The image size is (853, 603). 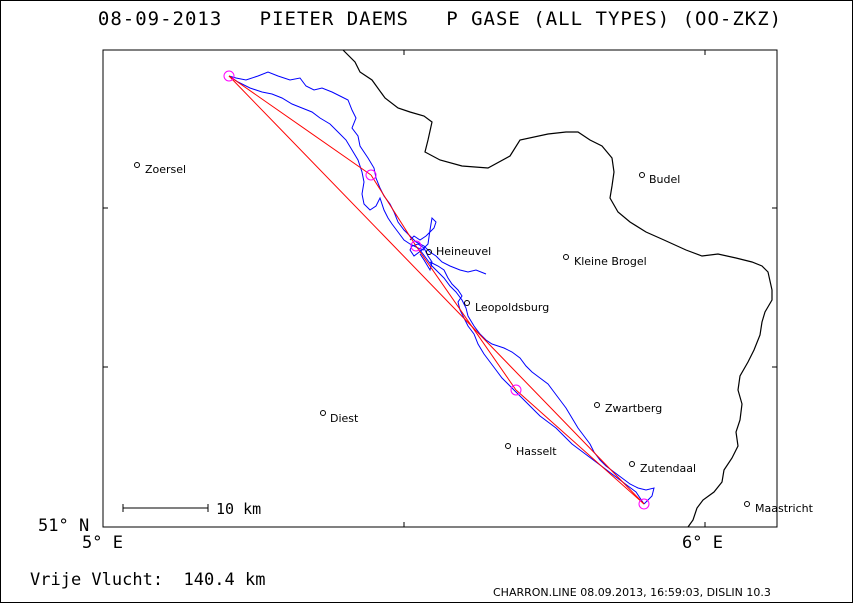 What do you see at coordinates (632, 464) in the screenshot?
I see `place-marker-zutendaal` at bounding box center [632, 464].